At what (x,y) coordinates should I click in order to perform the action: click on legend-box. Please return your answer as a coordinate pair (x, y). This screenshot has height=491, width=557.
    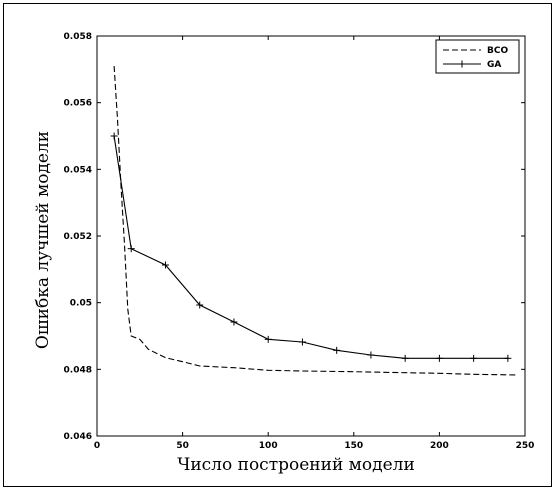
    Looking at the image, I should click on (477, 56).